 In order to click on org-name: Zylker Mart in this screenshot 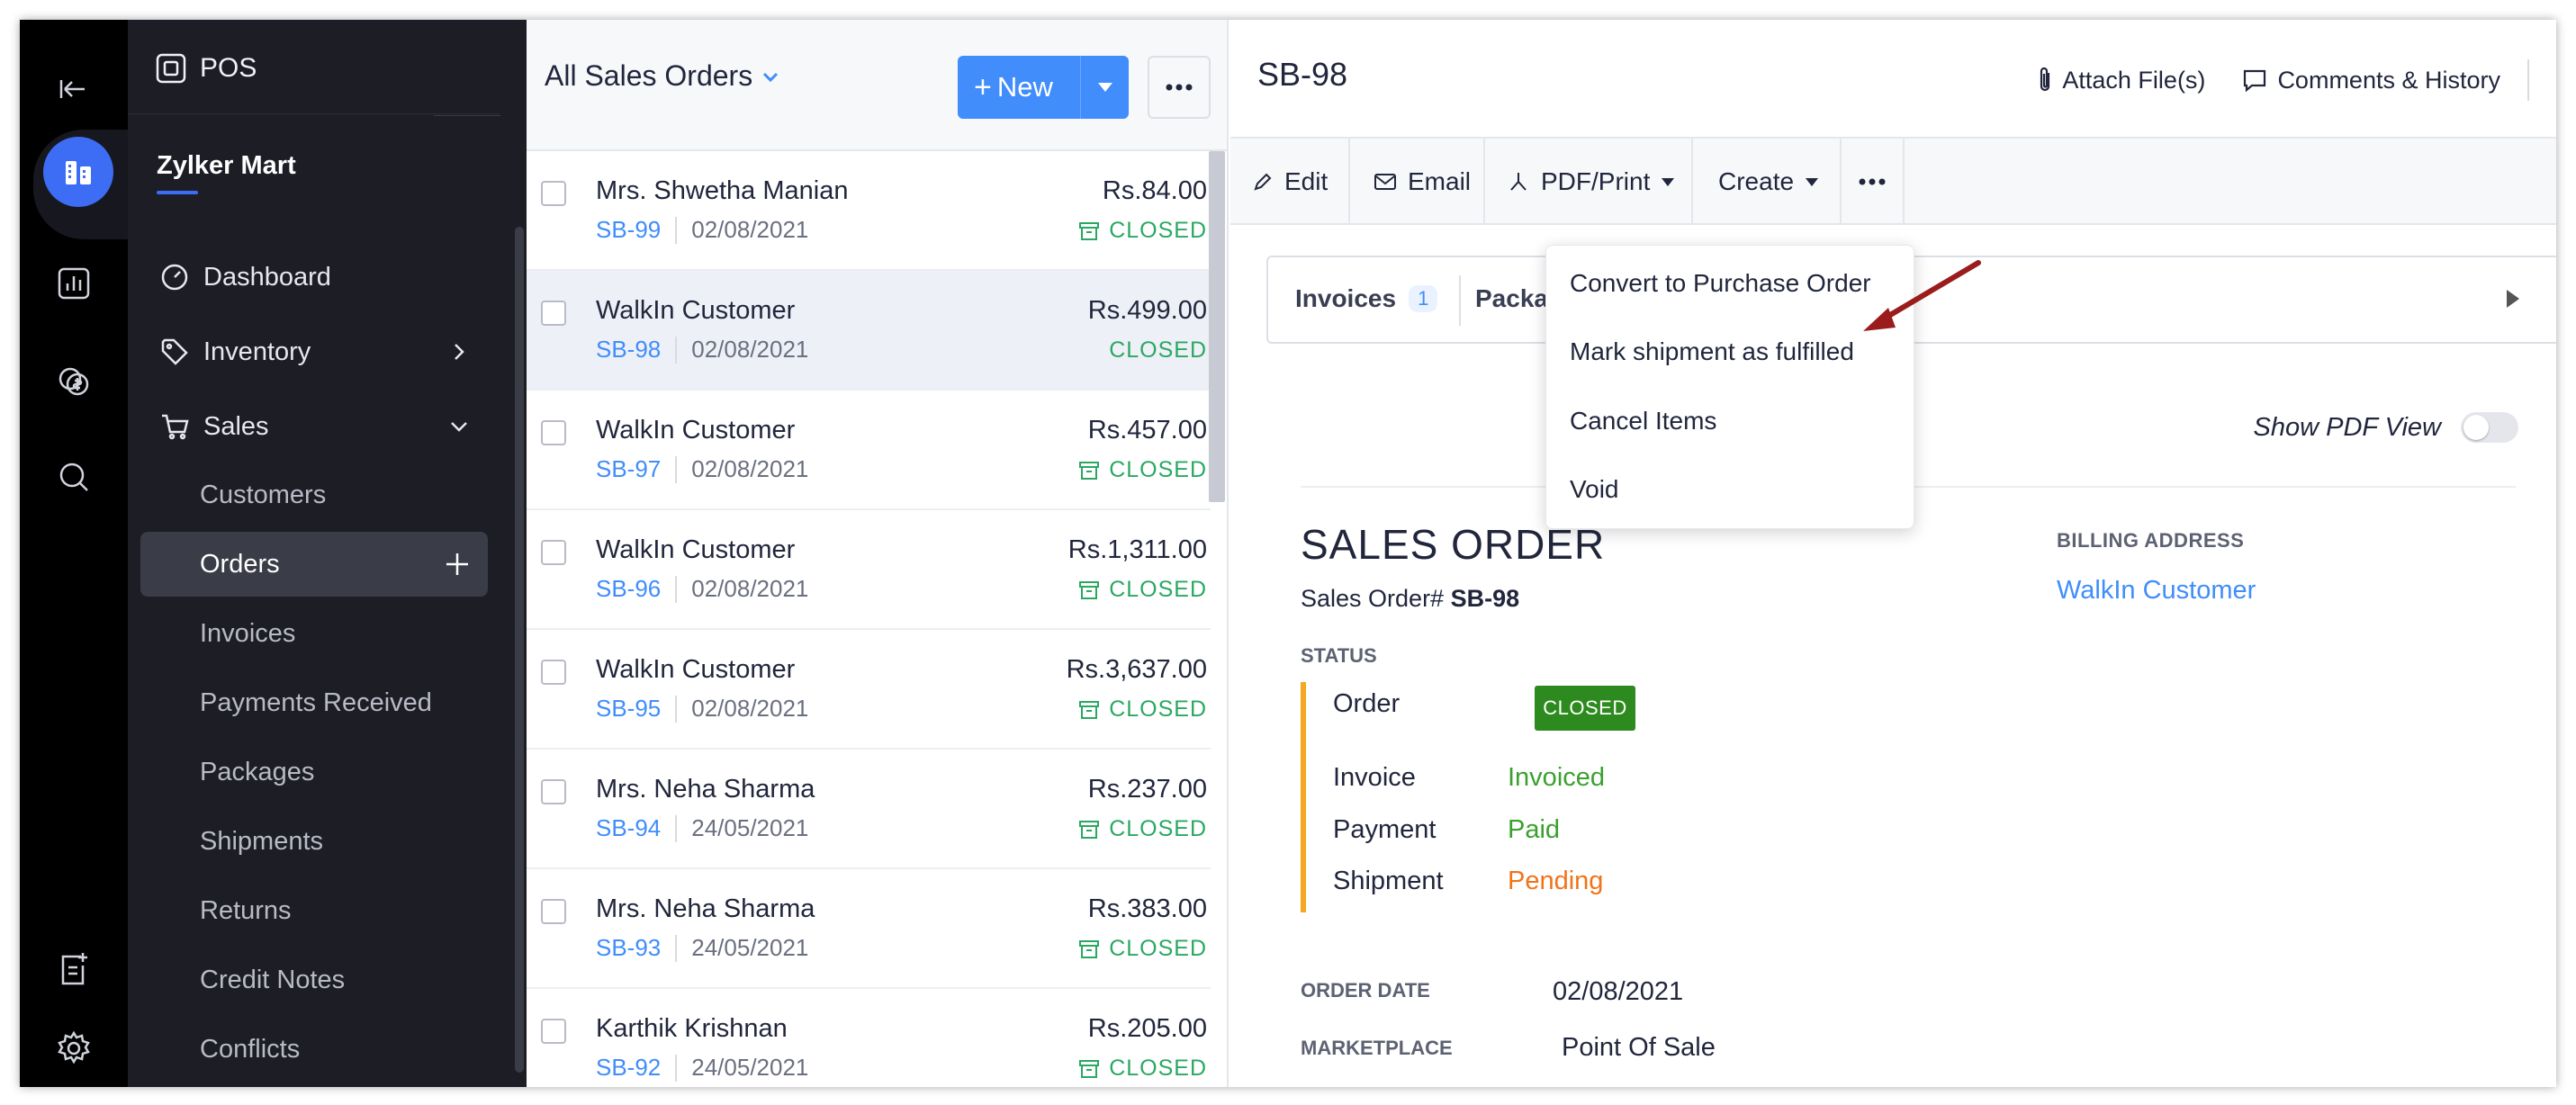, I will do `click(226, 165)`.